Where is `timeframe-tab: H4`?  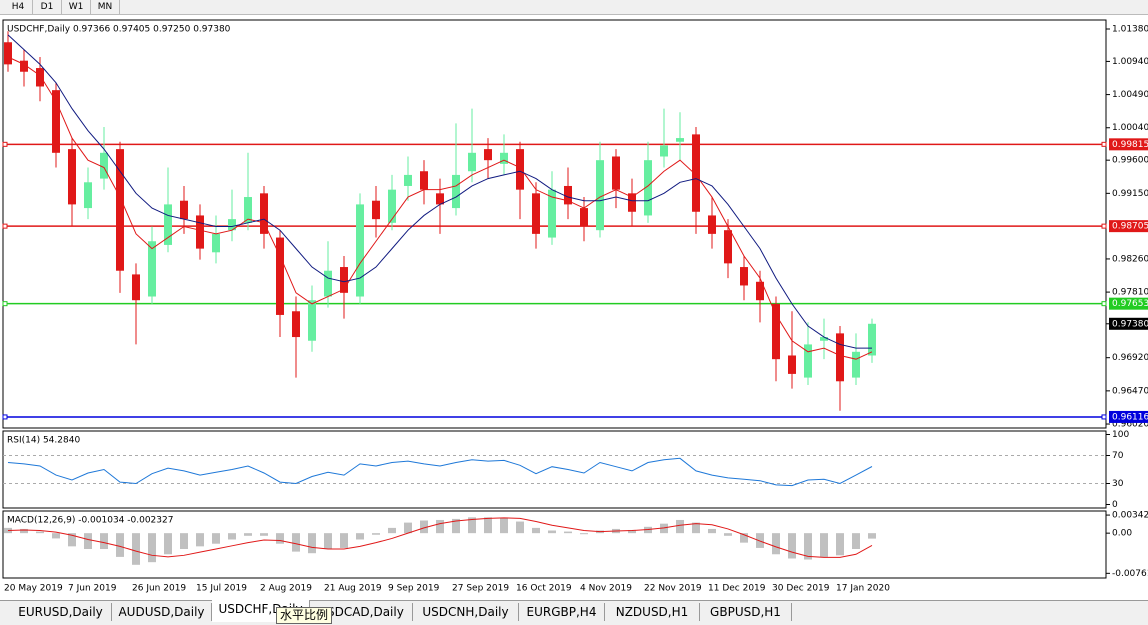
timeframe-tab: H4 is located at coordinates (18, 7).